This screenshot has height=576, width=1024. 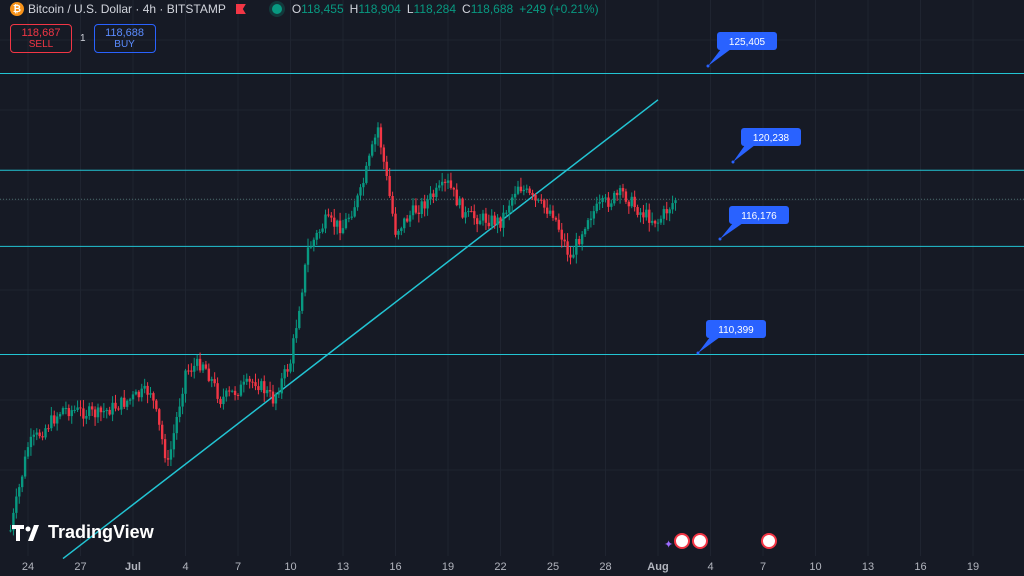 I want to click on price-label-pointer, so click(x=744, y=153).